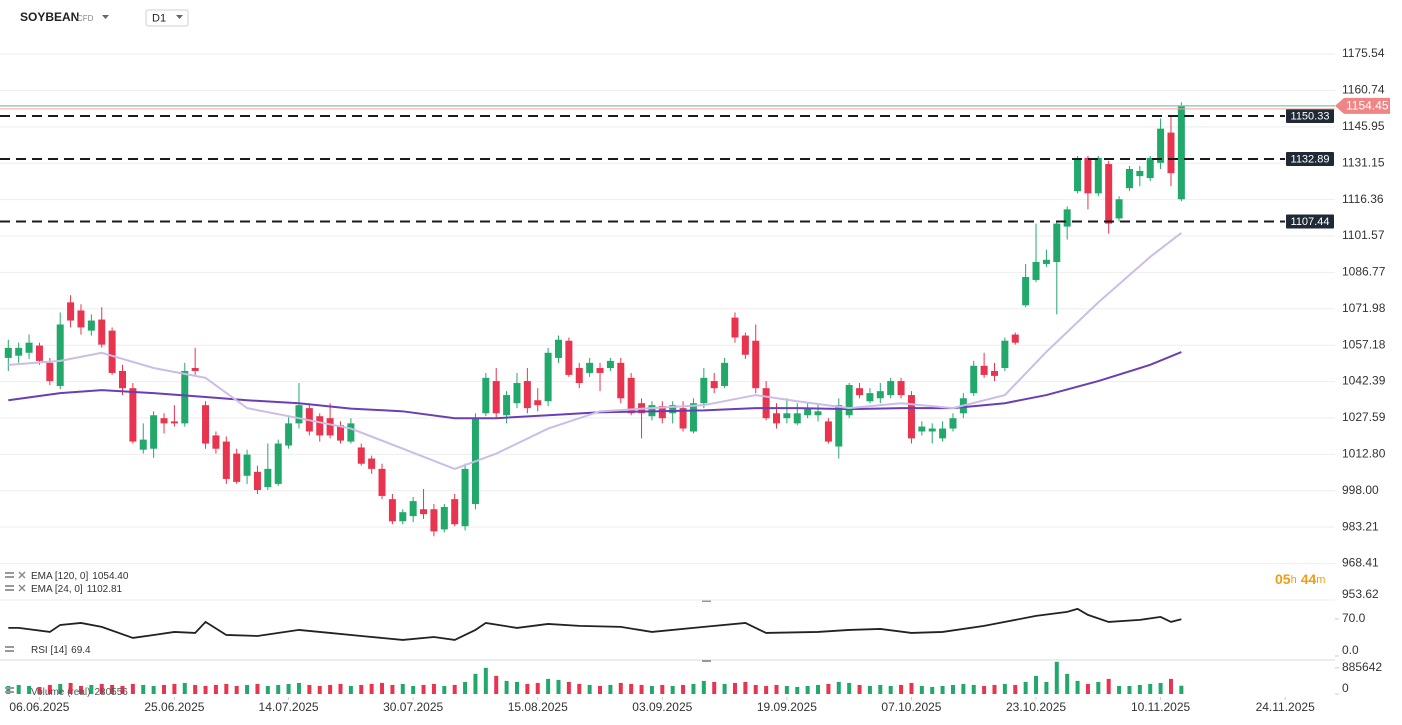 This screenshot has width=1402, height=725. Describe the element at coordinates (85, 18) in the screenshot. I see `instrument-type: CFD` at that location.